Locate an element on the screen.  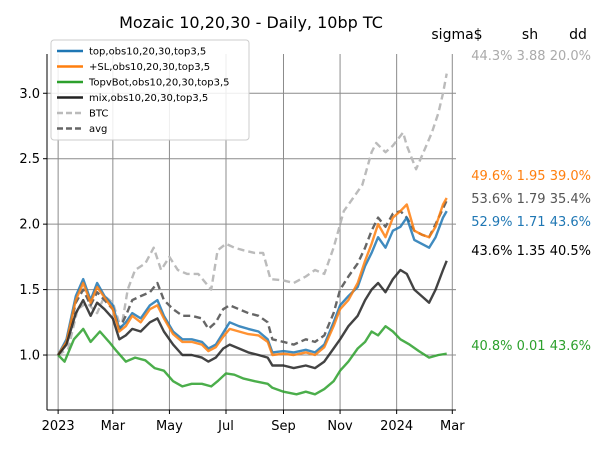
legend-label: top,obs10,20,30,top3,5 is located at coordinates (147, 52).